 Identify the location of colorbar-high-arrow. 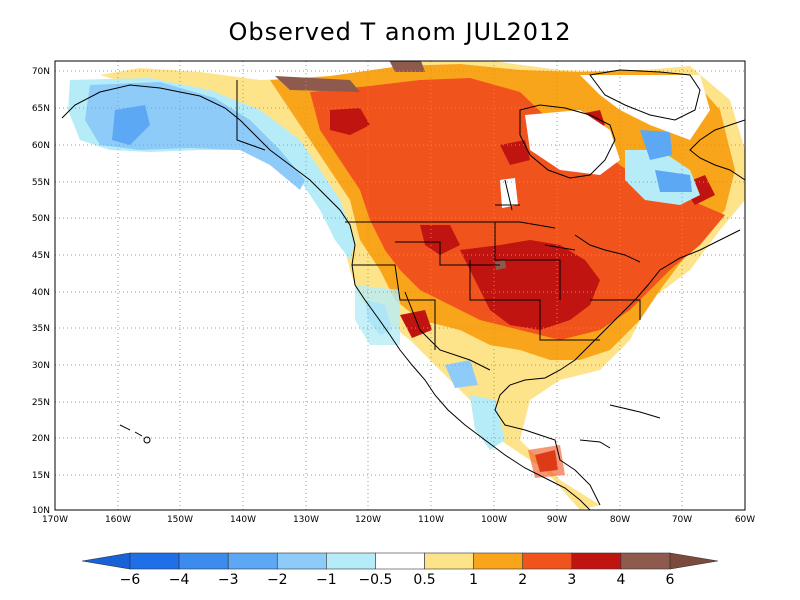
(694, 561).